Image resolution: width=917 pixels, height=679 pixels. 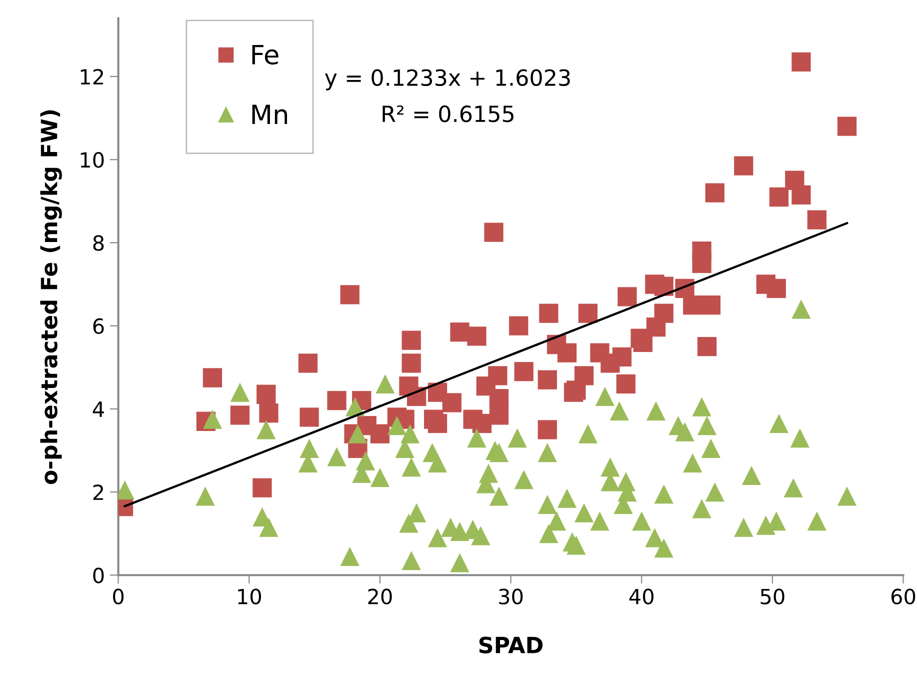 What do you see at coordinates (447, 79) in the screenshot?
I see `annotation: y = 0.1233x + 1.6023` at bounding box center [447, 79].